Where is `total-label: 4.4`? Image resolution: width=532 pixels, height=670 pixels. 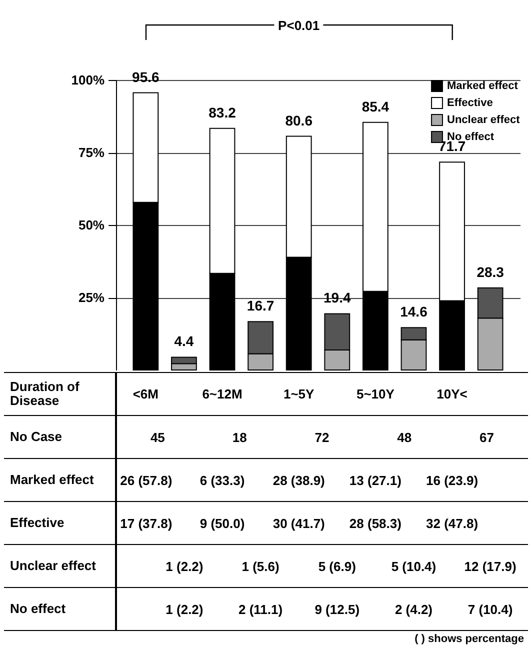 total-label: 4.4 is located at coordinates (184, 341).